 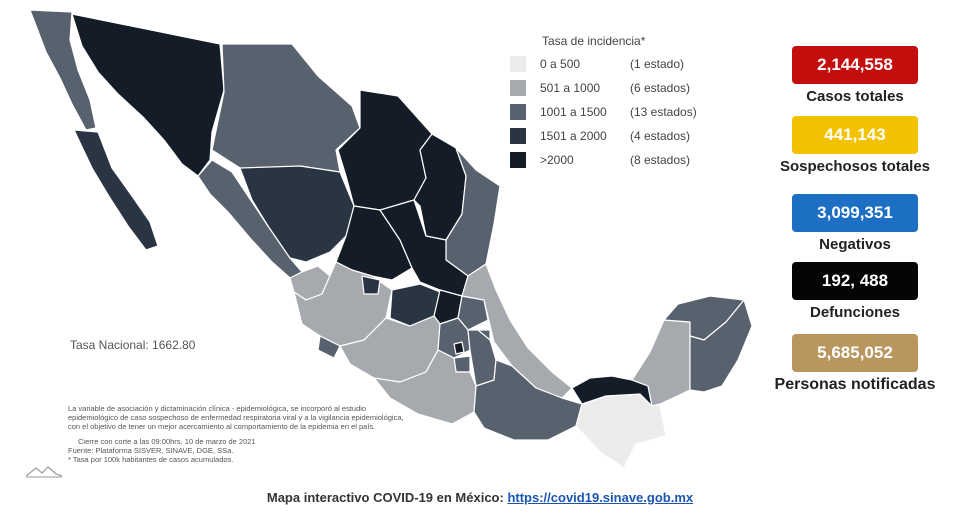 I want to click on stat-label: Personas notificadas, so click(x=855, y=384).